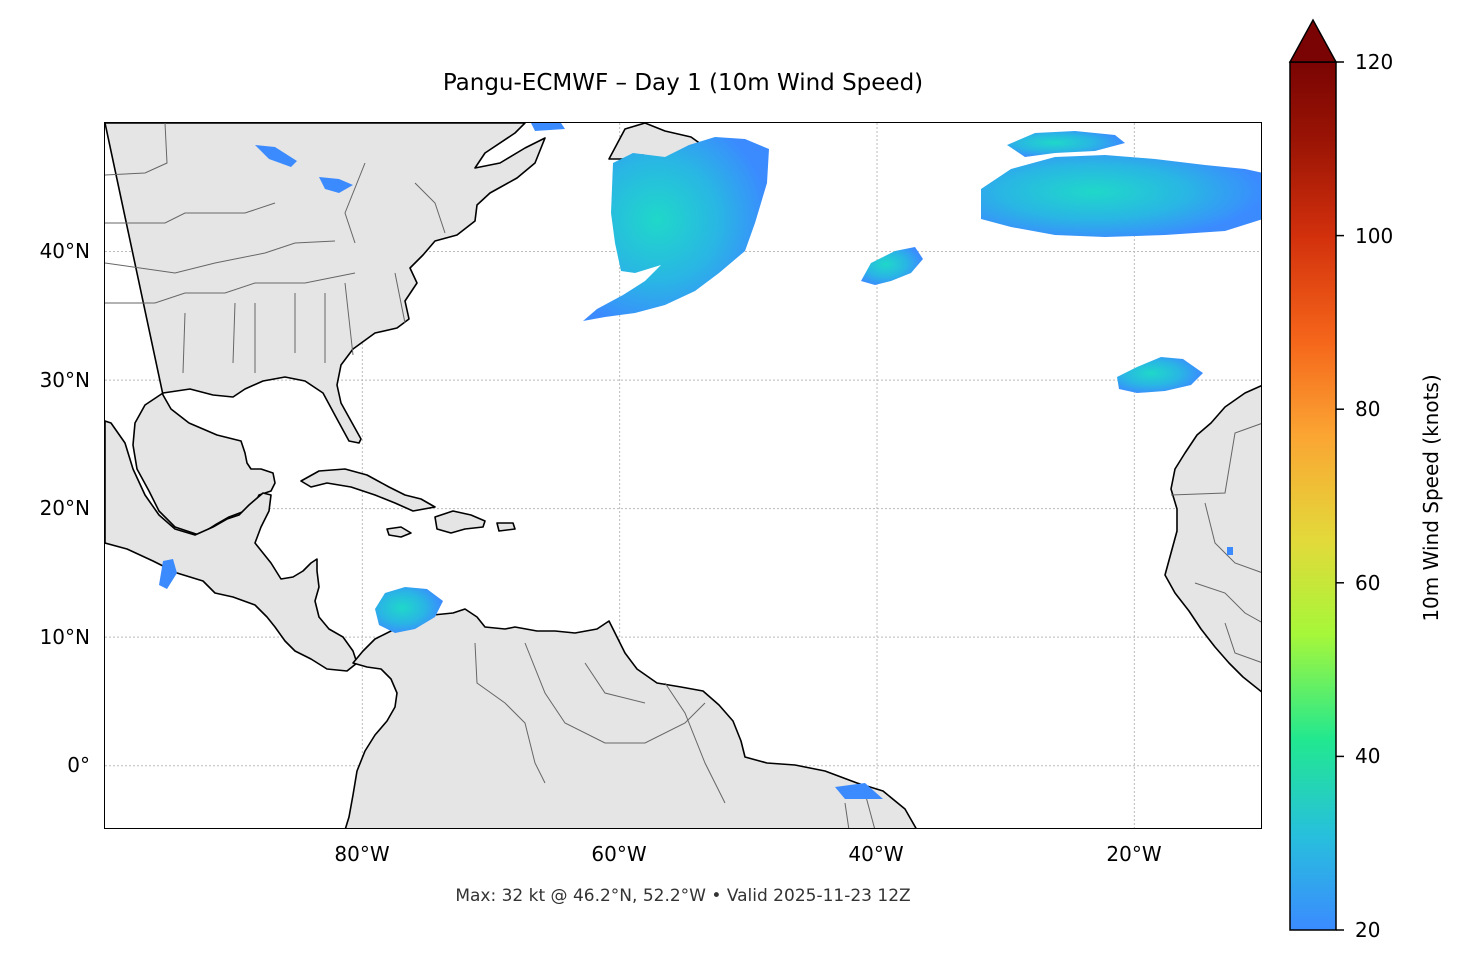 The height and width of the screenshot is (969, 1466). I want to click on lat-tick-10n: 10°N, so click(64, 637).